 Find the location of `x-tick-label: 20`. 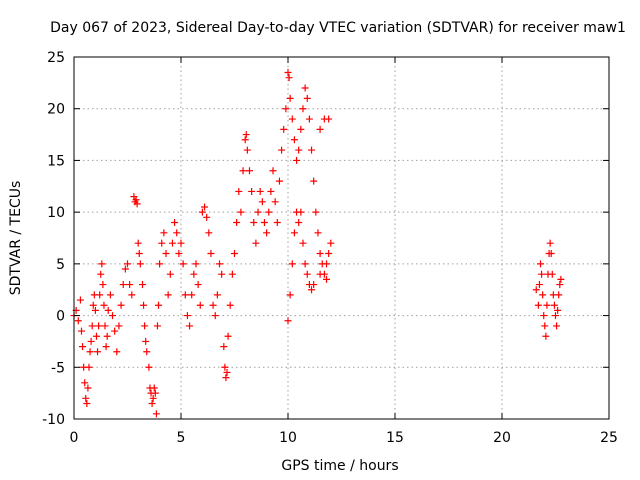

x-tick-label: 20 is located at coordinates (502, 438).